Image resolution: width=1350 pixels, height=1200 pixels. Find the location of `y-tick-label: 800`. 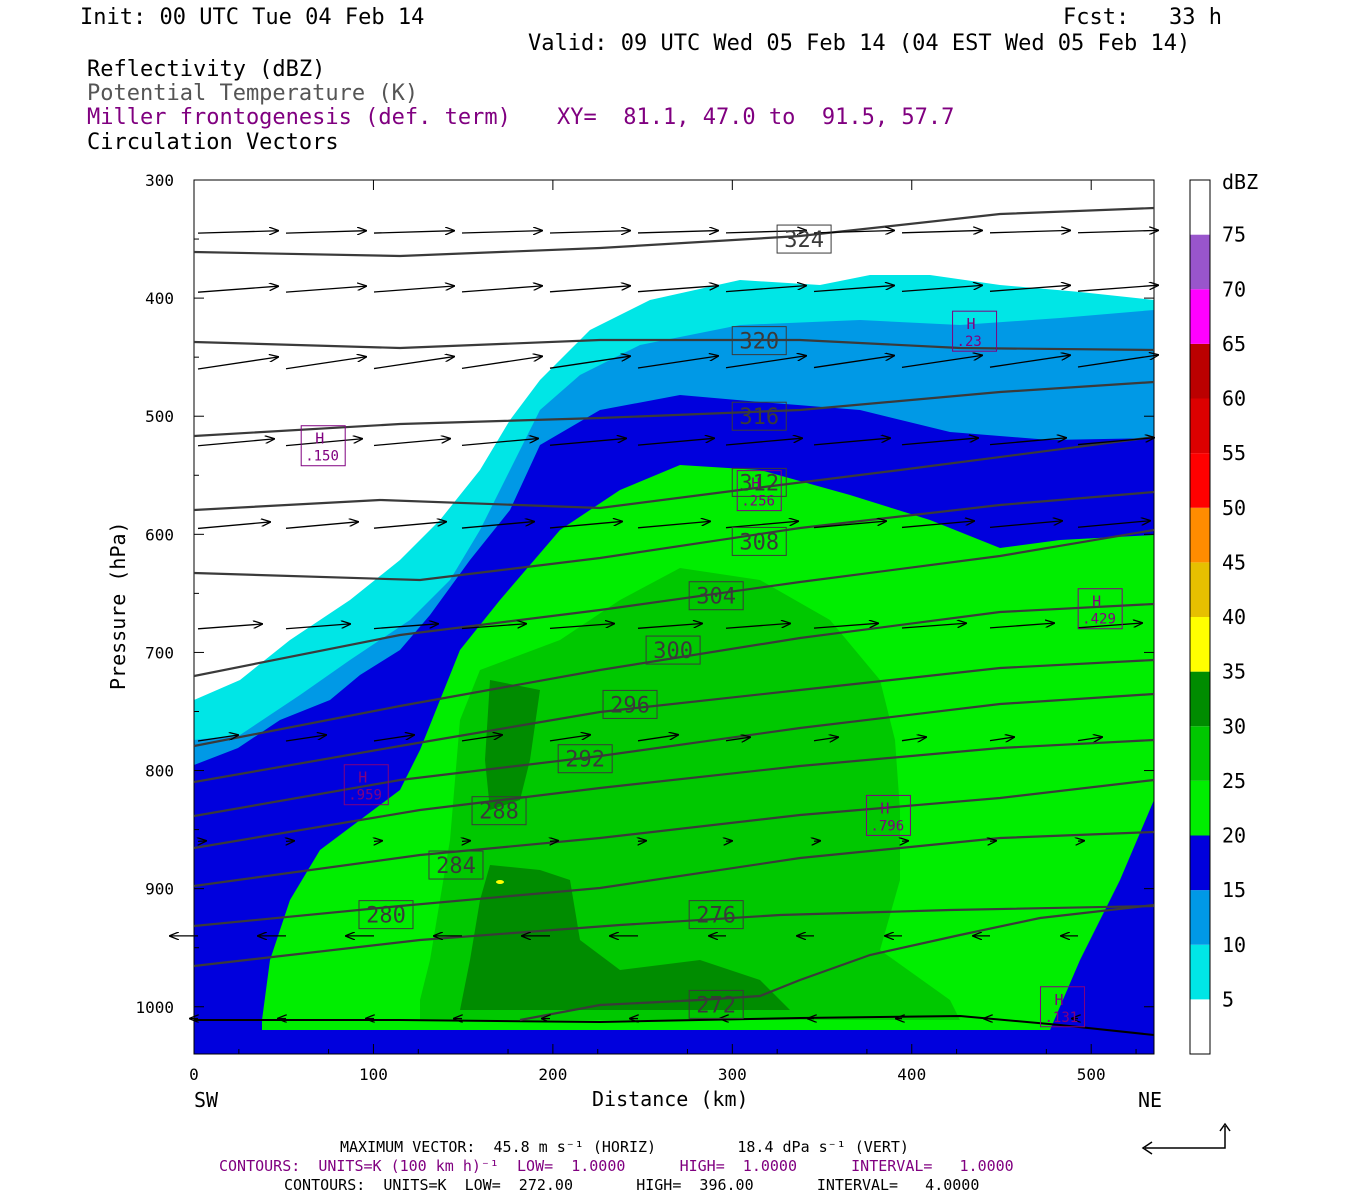

y-tick-label: 800 is located at coordinates (159, 771).